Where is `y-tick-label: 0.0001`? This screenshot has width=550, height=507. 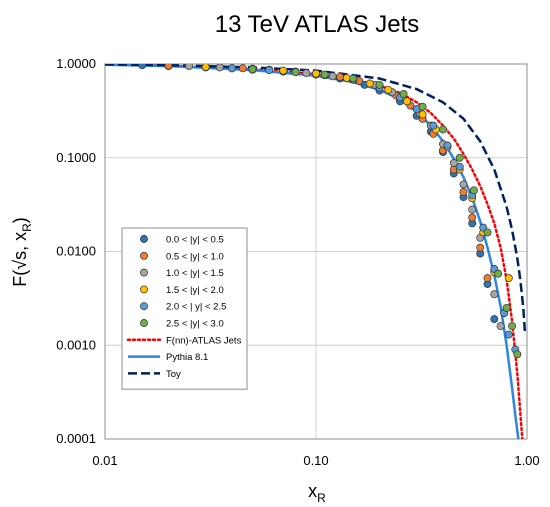
y-tick-label: 0.0001 is located at coordinates (76, 438).